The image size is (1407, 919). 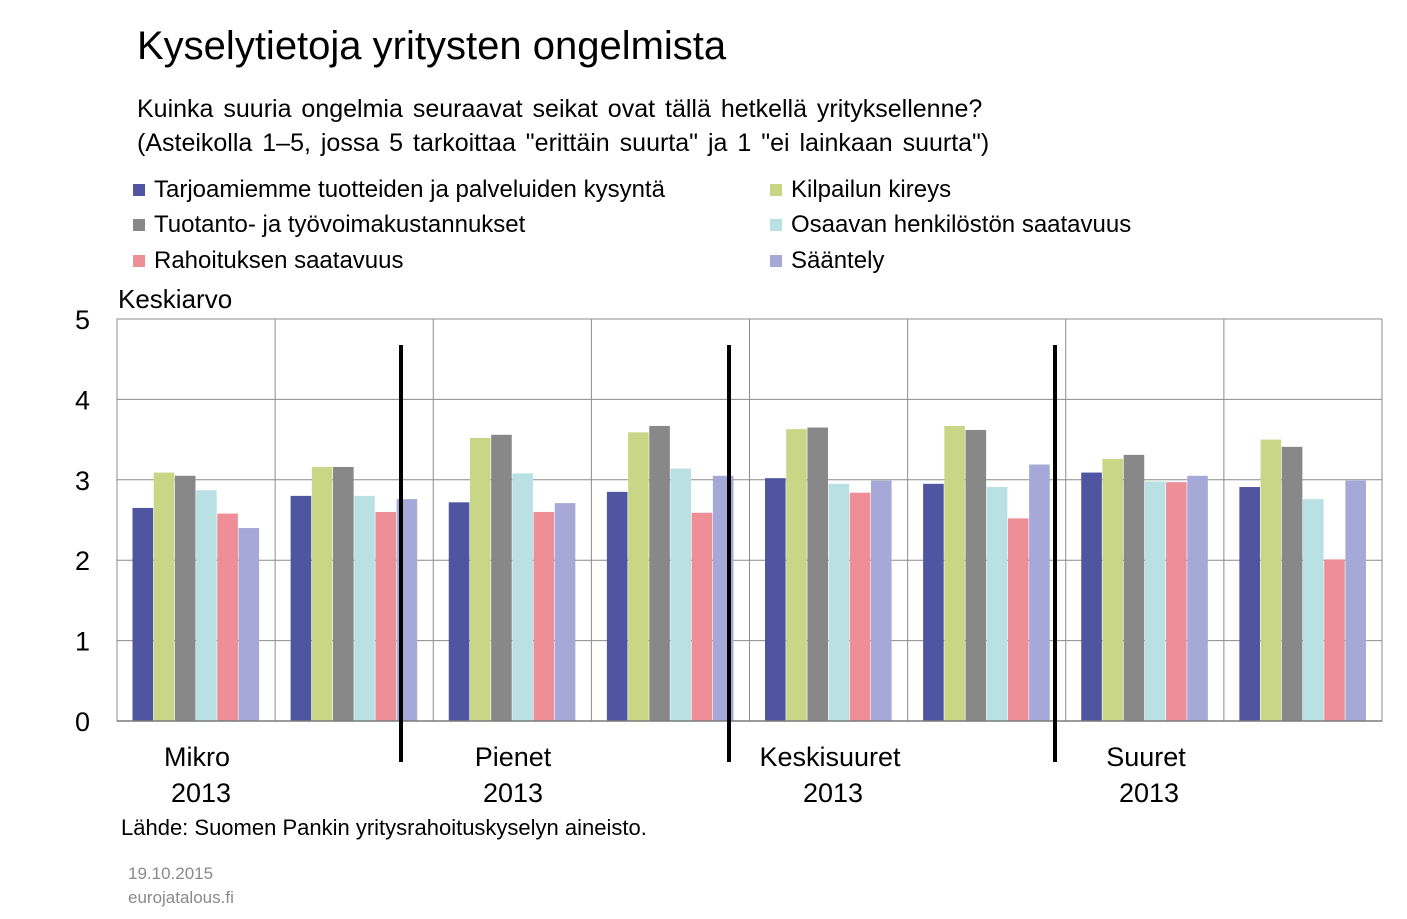 I want to click on y-tick-label: 3, so click(x=82, y=481).